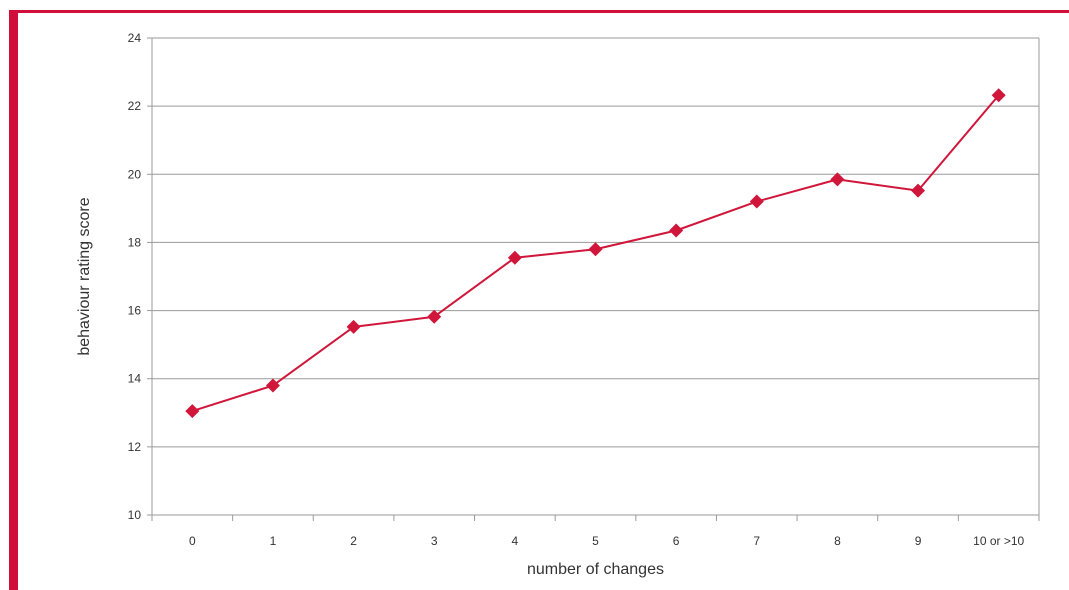 The height and width of the screenshot is (590, 1069). I want to click on x-tick-label: 9, so click(918, 541).